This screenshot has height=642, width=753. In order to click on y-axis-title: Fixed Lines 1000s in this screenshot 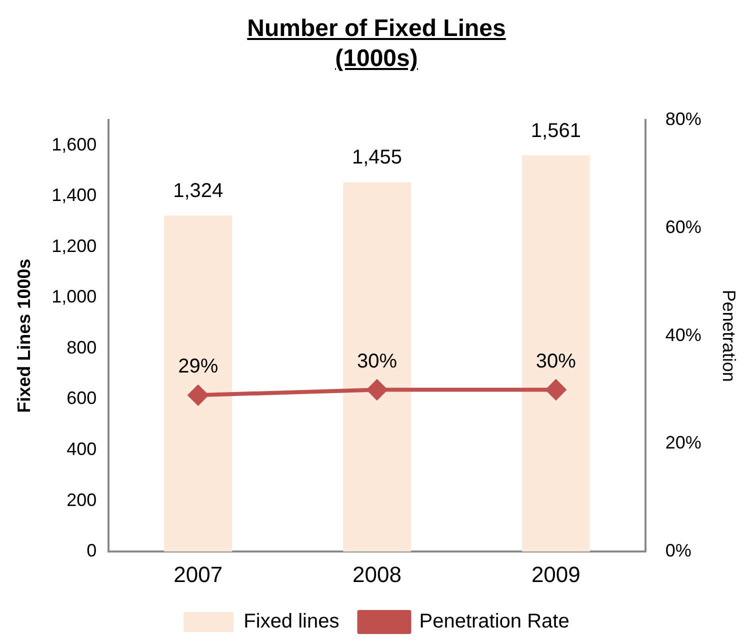, I will do `click(24, 335)`.